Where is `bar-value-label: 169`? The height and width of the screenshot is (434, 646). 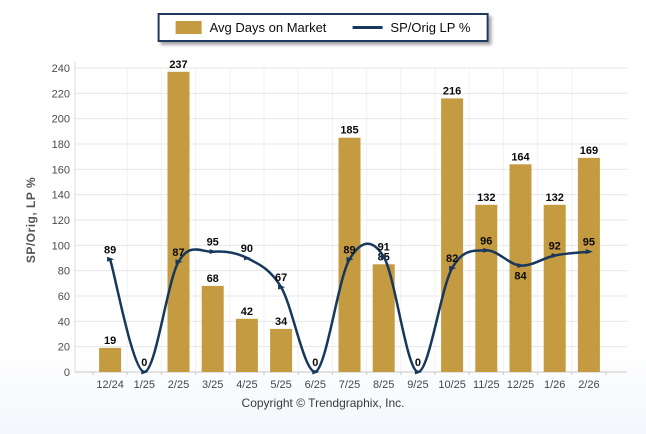 bar-value-label: 169 is located at coordinates (589, 151).